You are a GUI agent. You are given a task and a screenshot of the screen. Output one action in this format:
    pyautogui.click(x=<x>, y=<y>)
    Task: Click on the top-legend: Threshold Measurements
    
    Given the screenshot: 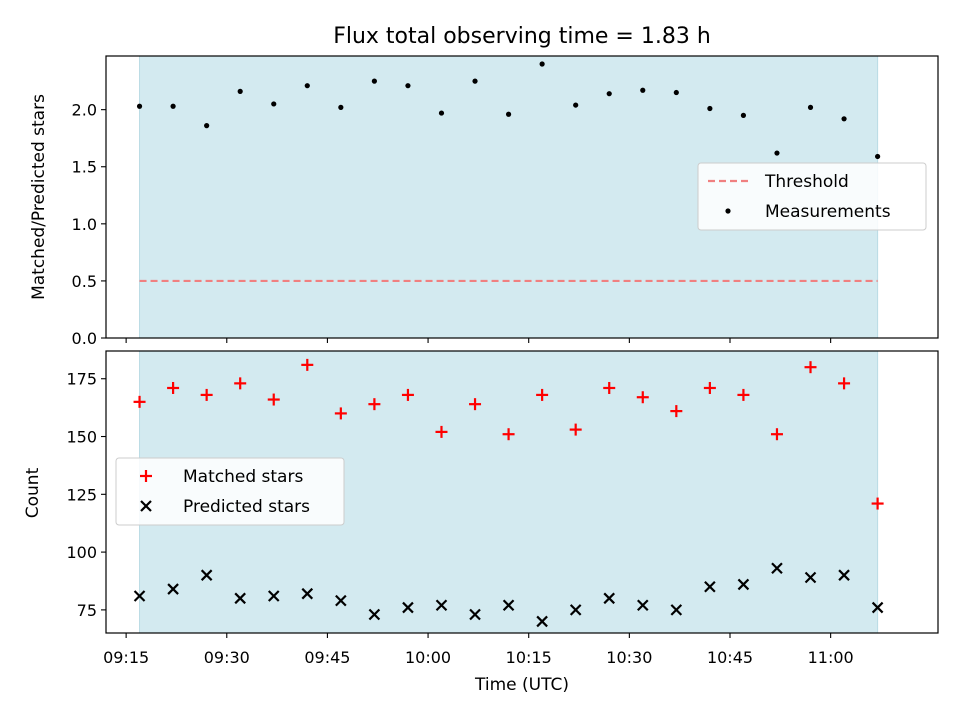 What is the action you would take?
    pyautogui.click(x=812, y=196)
    